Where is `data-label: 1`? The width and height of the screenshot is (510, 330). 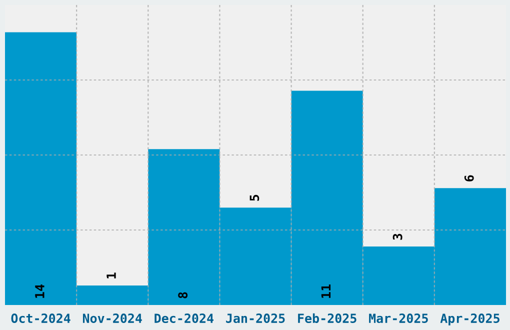 data-label: 1 is located at coordinates (111, 275).